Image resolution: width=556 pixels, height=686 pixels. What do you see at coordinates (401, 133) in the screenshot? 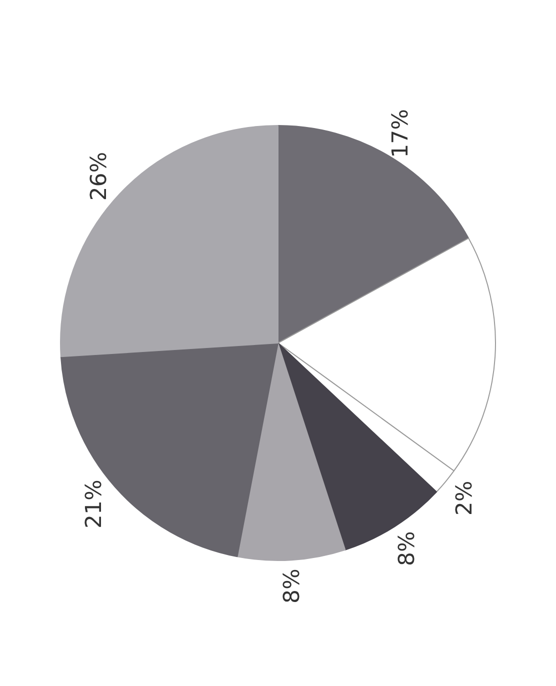
I see `data-label: 17%` at bounding box center [401, 133].